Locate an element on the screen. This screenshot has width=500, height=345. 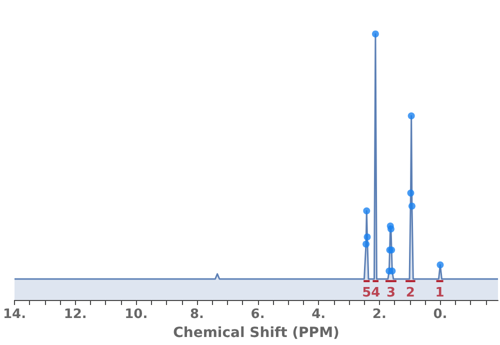
x-tick-label: 4. is located at coordinates (319, 314).